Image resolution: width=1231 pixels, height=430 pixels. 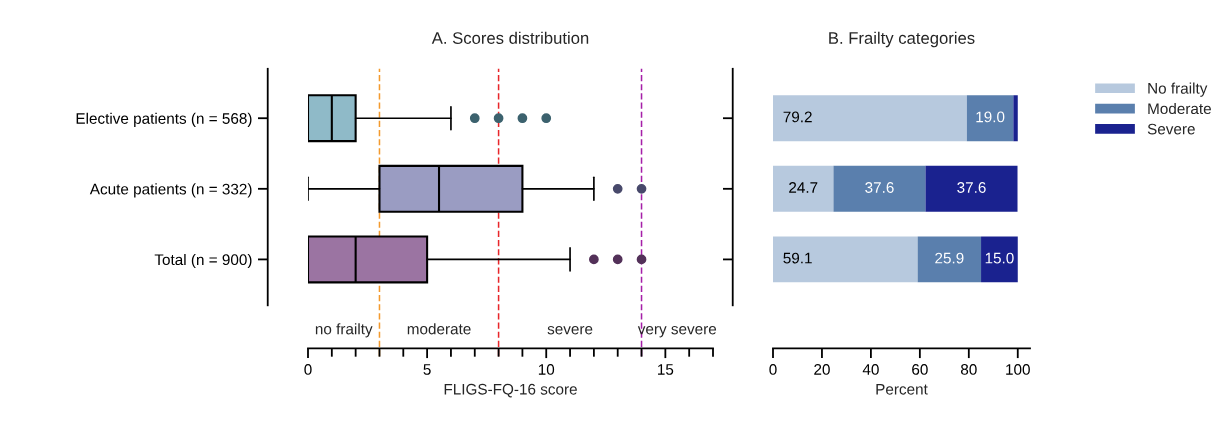 I want to click on annotation: very severe, so click(x=677, y=332).